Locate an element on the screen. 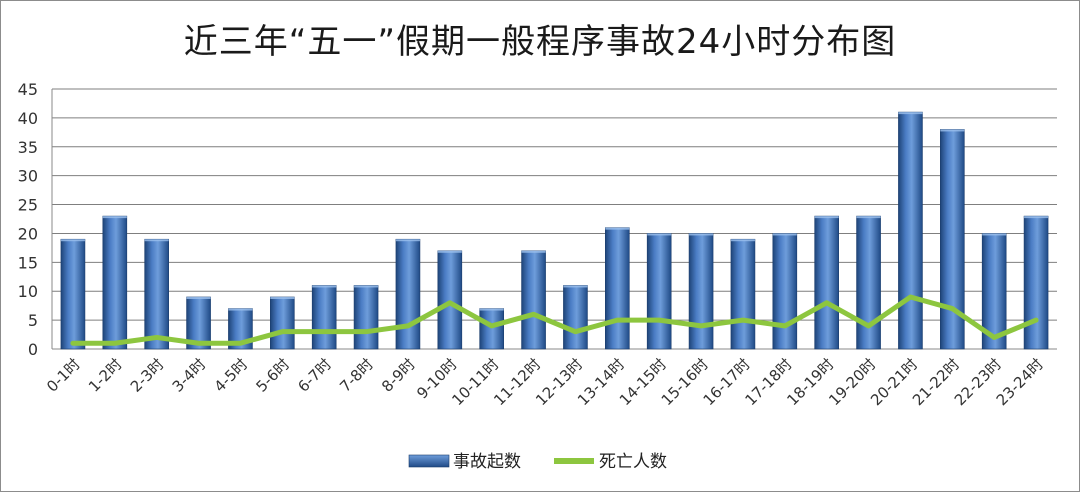  y-tick-label: 30 is located at coordinates (28, 176).